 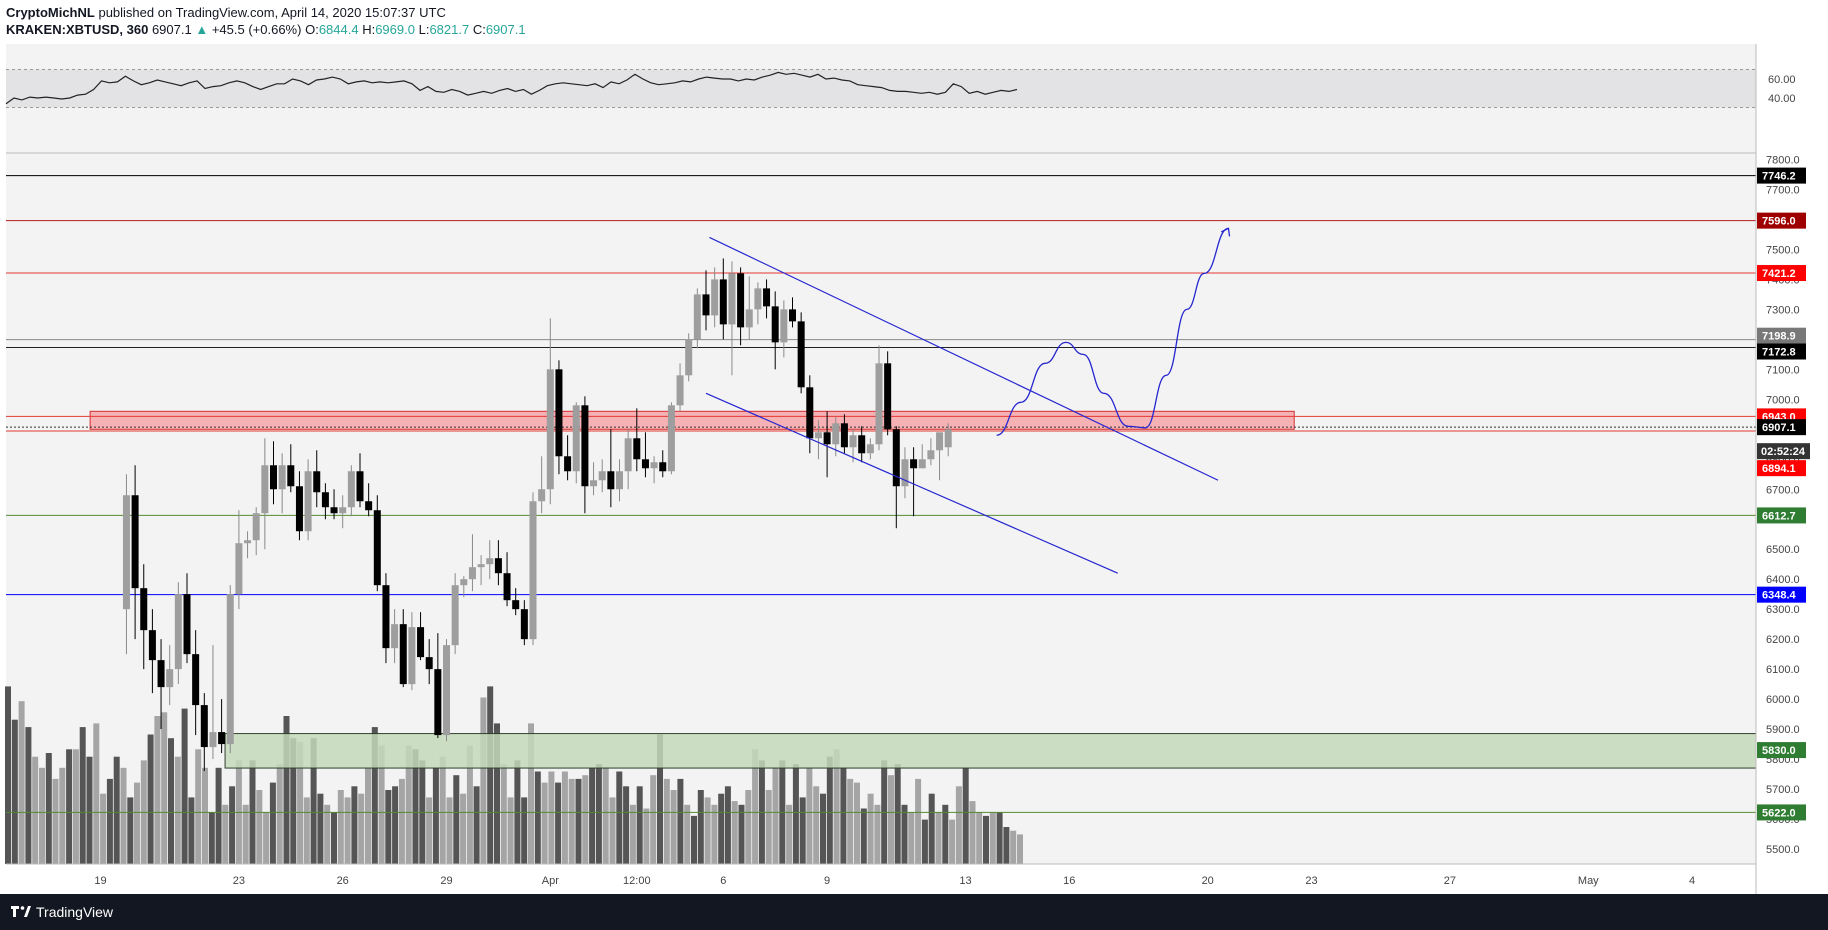 I want to click on channel-lower-line, so click(x=911, y=483).